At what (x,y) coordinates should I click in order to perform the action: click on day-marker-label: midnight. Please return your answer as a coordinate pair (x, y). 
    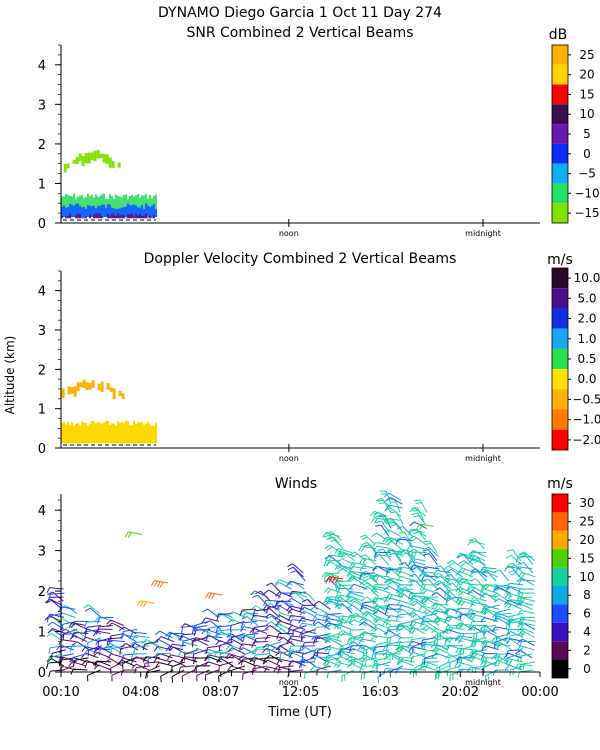
    Looking at the image, I should click on (483, 682).